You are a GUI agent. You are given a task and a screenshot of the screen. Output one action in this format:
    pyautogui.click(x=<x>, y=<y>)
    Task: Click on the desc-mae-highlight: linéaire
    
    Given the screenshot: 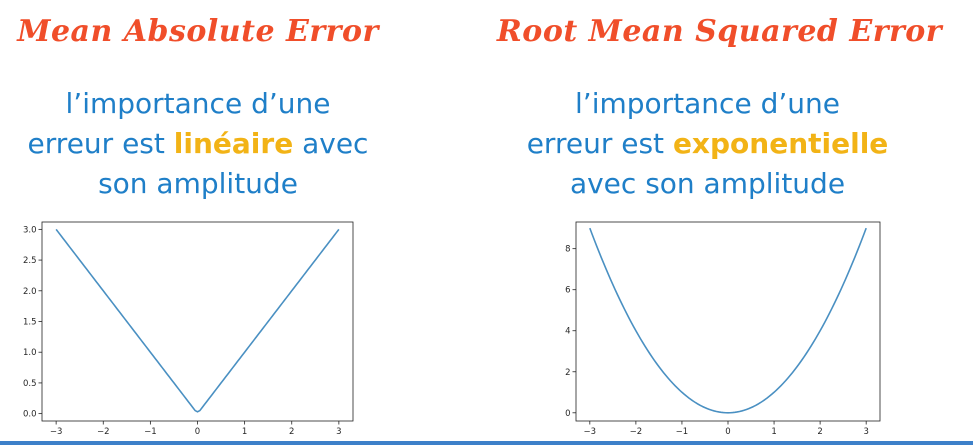 What is the action you would take?
    pyautogui.click(x=233, y=143)
    